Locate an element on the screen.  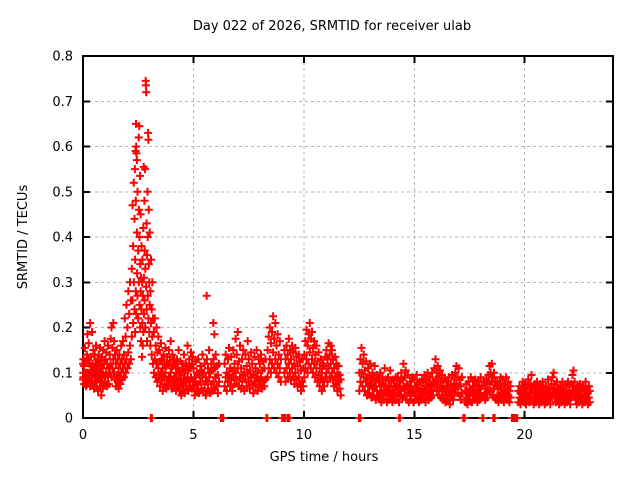
y-axis-label: SRMTID / TECUs is located at coordinates (23, 237).